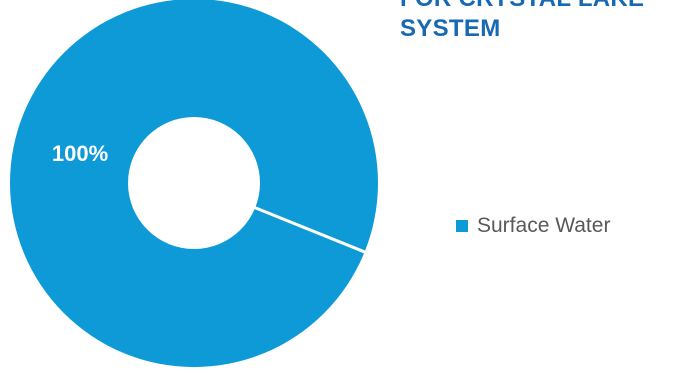 The image size is (696, 373). What do you see at coordinates (545, 7) in the screenshot?
I see `chart-title-line-1: FOR CRYSTAL LAKE` at bounding box center [545, 7].